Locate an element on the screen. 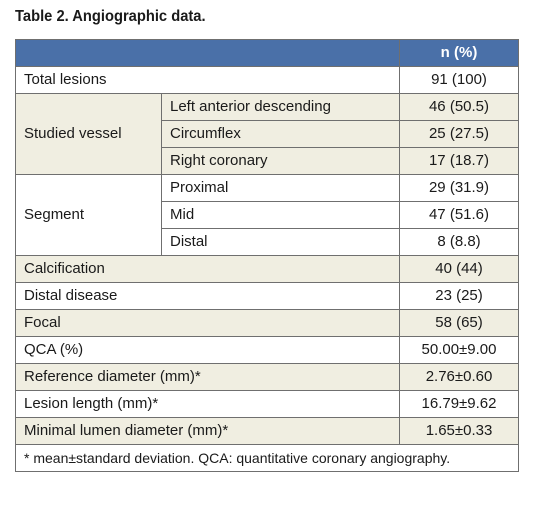 This screenshot has height=521, width=538. row-value: 58 (65) is located at coordinates (459, 323).